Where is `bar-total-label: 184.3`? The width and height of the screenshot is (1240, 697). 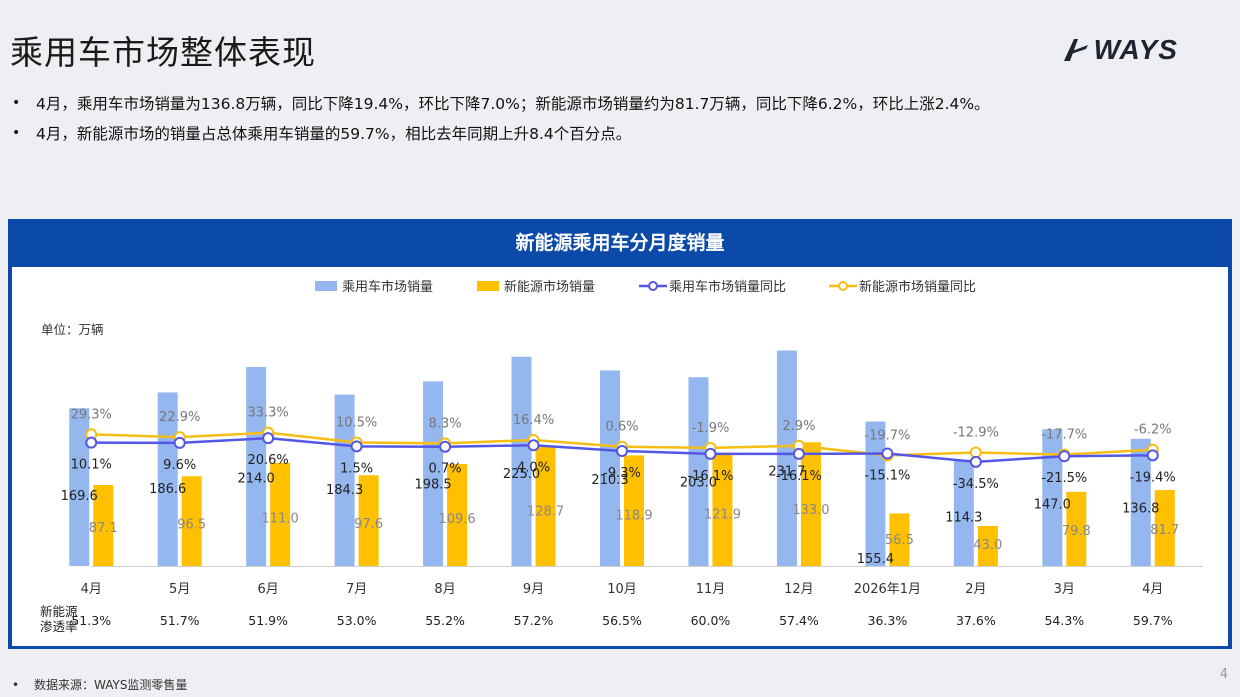
bar-total-label: 184.3 is located at coordinates (344, 490).